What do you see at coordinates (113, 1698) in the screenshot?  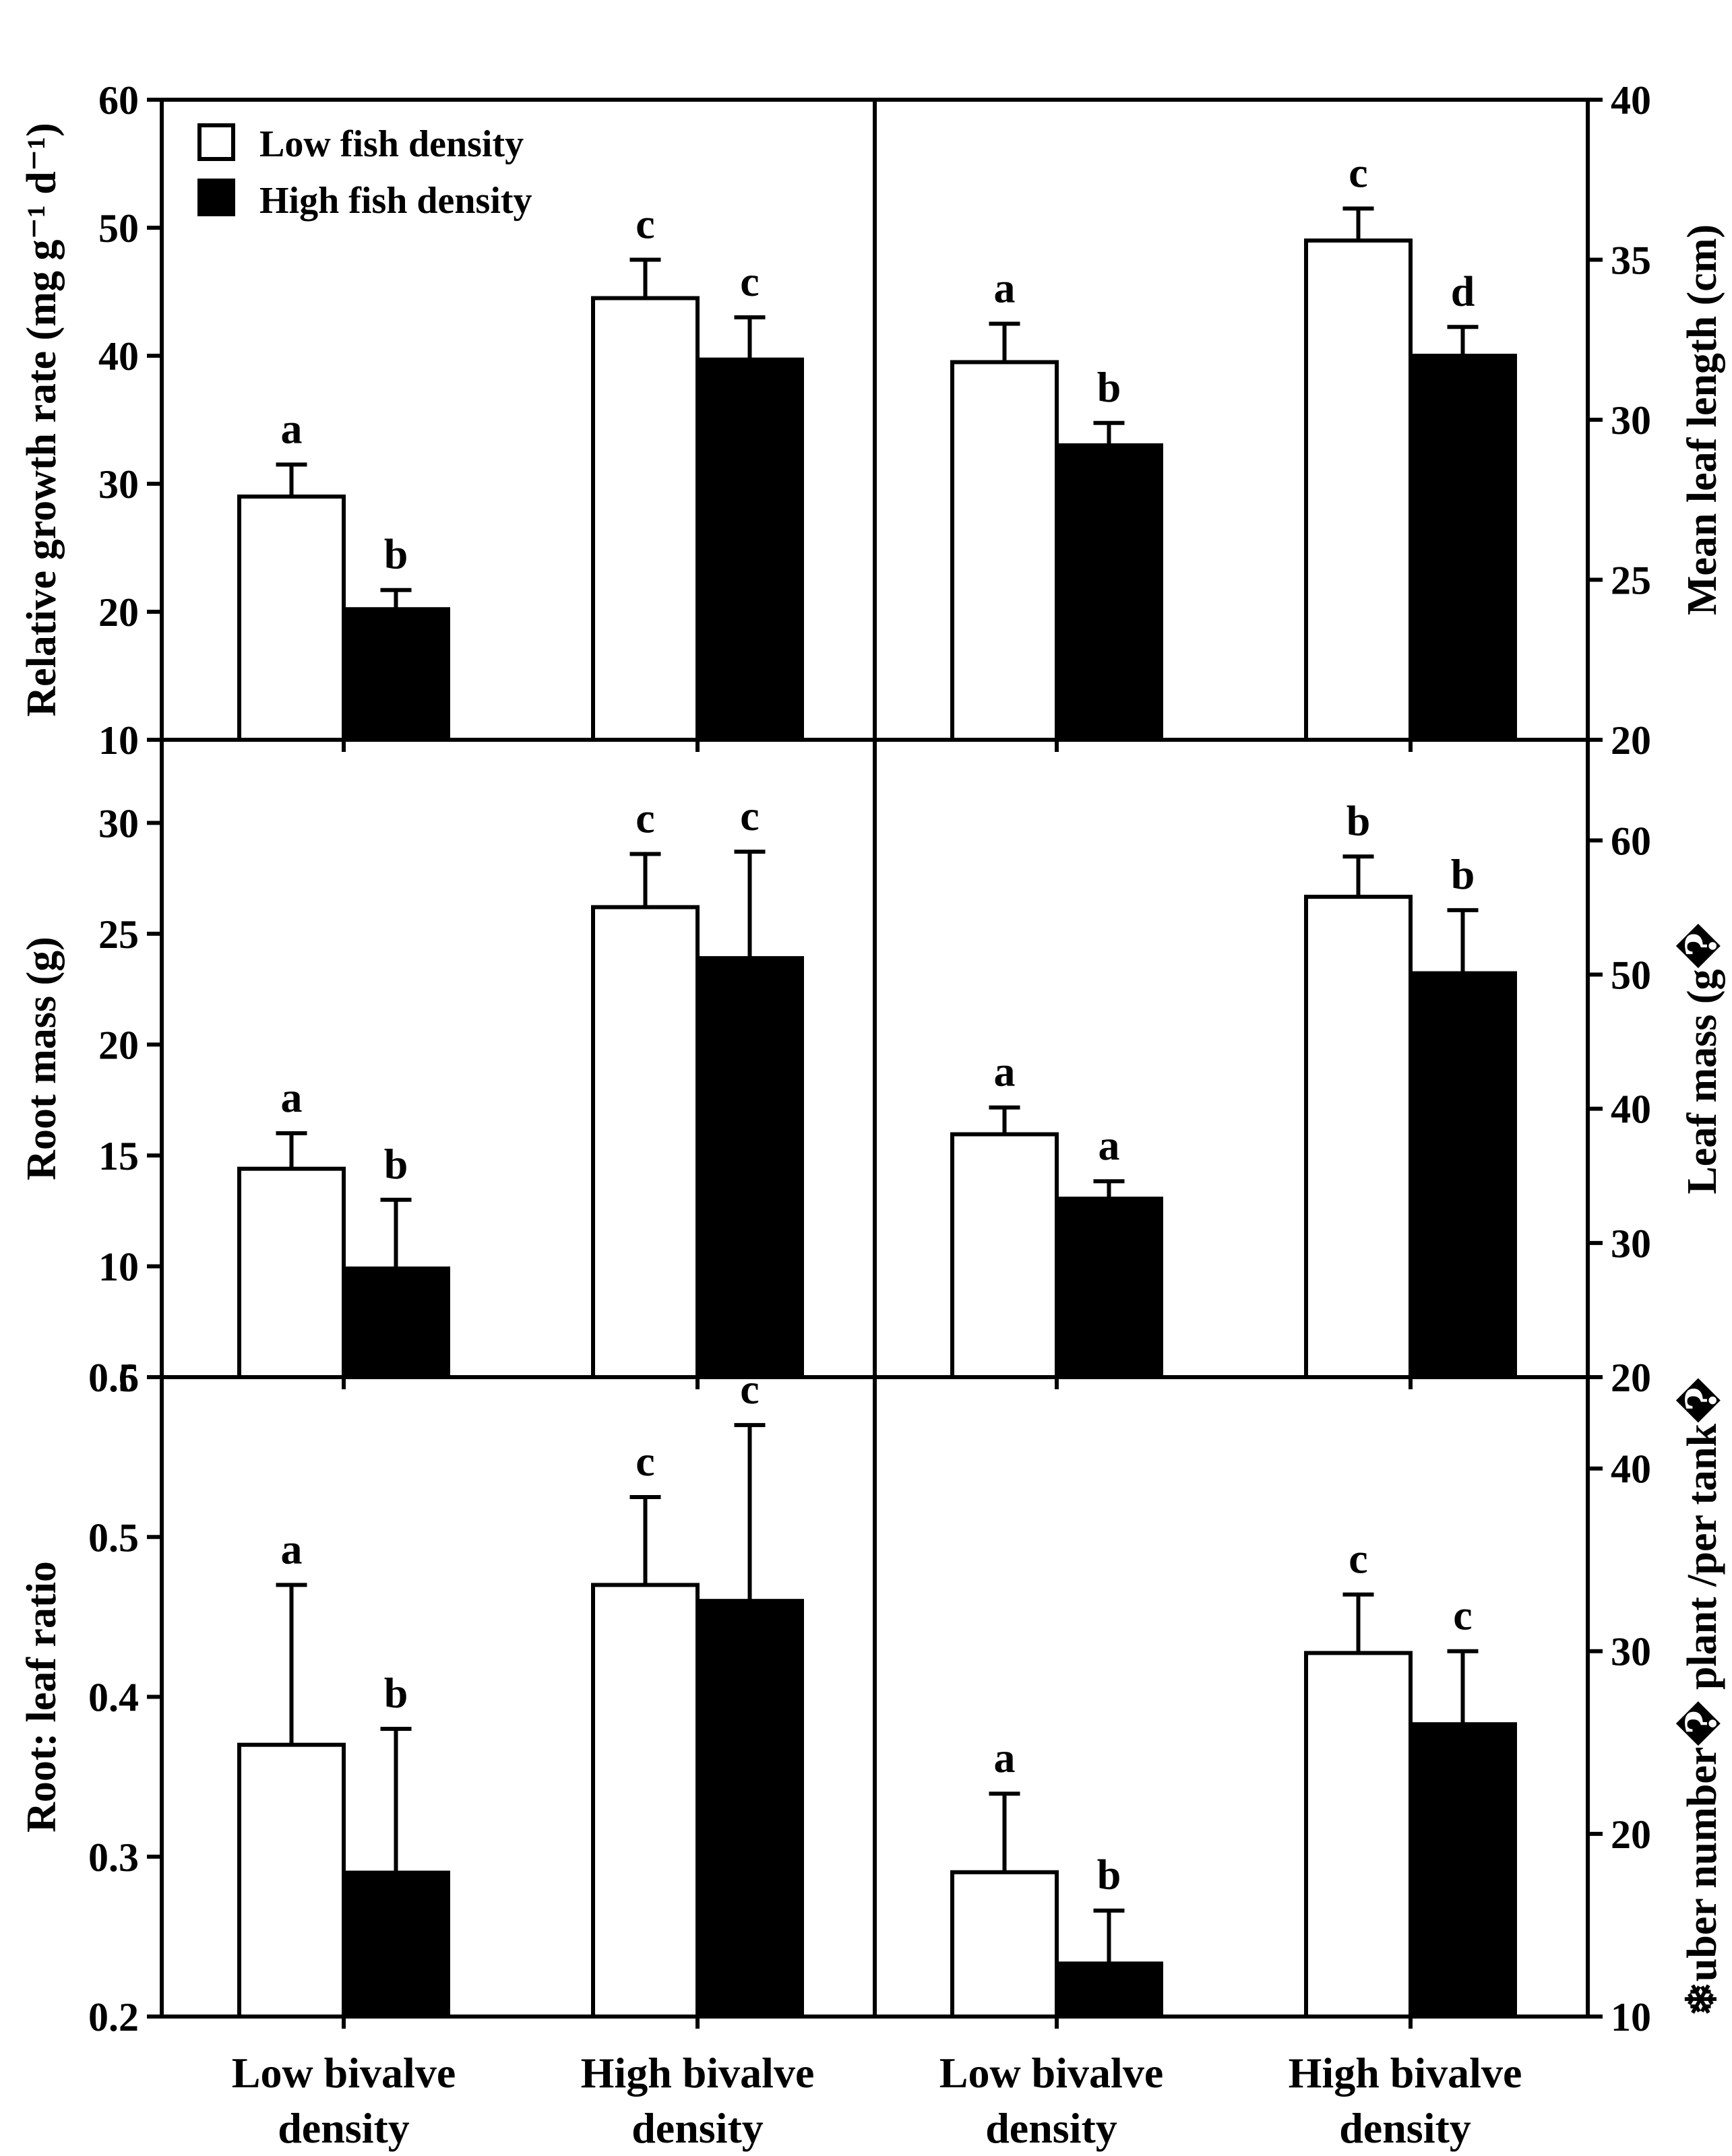 I see `y-tick-label: 0.4` at bounding box center [113, 1698].